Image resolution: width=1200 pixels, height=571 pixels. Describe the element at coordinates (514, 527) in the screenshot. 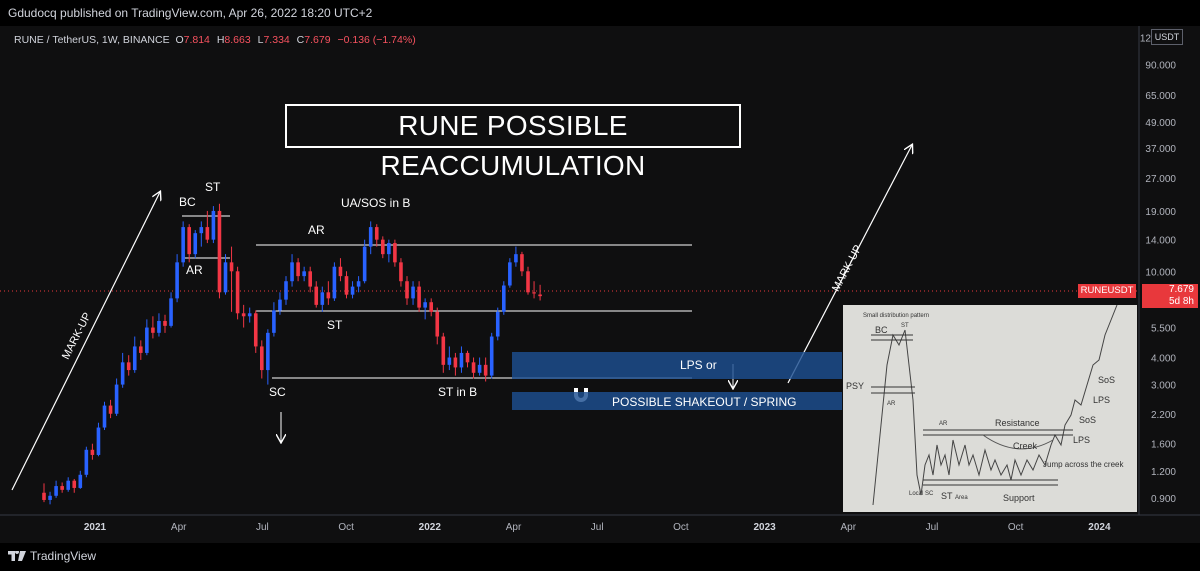

I see `time-tick-label: Apr` at that location.